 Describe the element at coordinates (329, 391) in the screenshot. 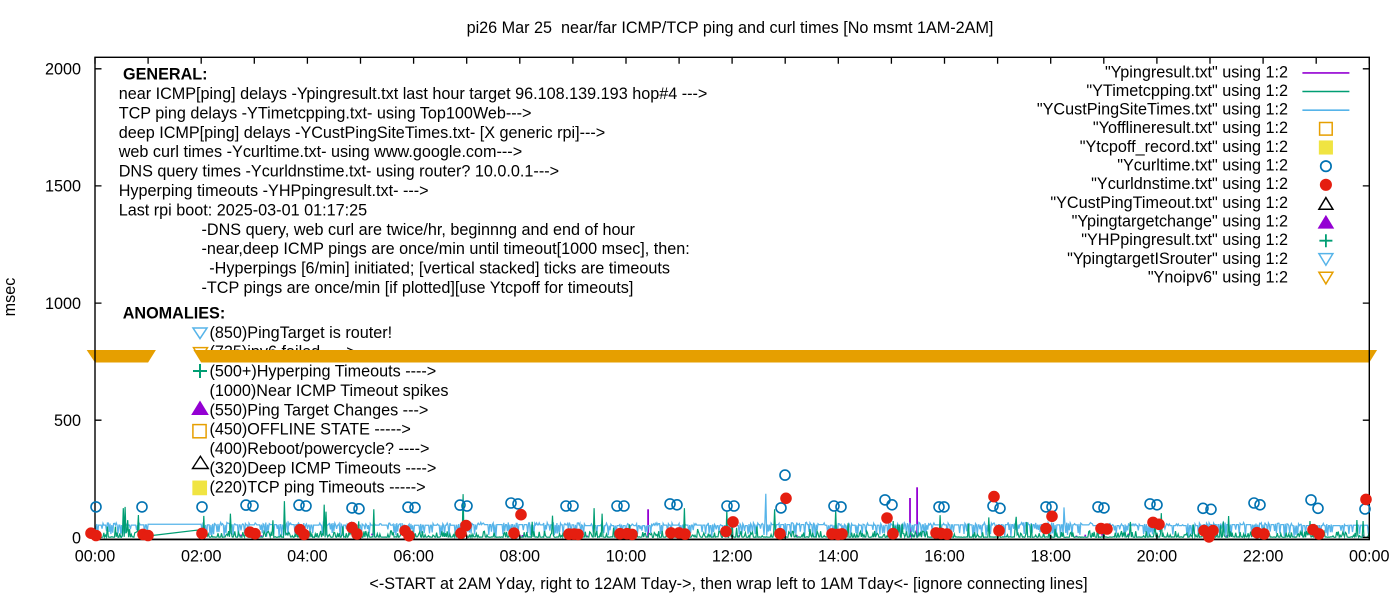

I see `svg-text: (1000)Near ICMP Timeout spikes` at that location.